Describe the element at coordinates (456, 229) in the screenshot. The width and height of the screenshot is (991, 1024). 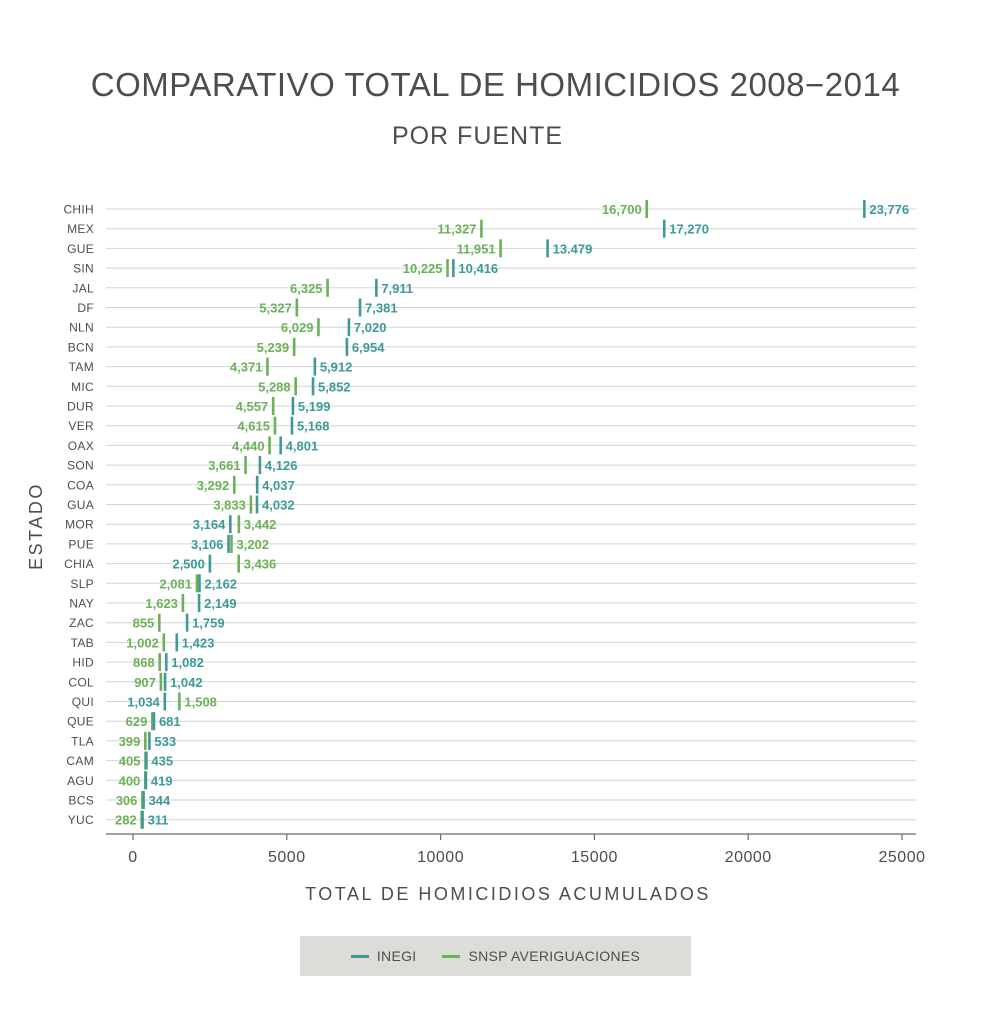
I see `snsp-value-label: 11,327` at that location.